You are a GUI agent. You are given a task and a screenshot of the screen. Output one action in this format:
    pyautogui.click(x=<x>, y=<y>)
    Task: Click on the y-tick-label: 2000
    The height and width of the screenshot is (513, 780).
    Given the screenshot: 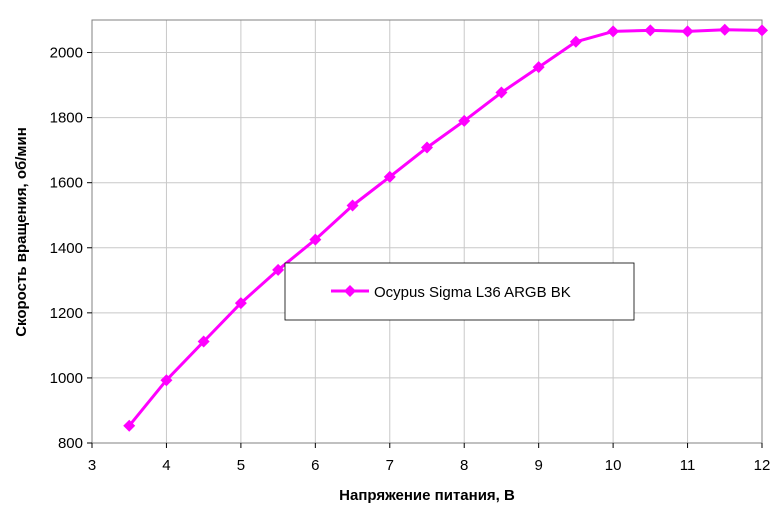 What is the action you would take?
    pyautogui.click(x=66, y=53)
    